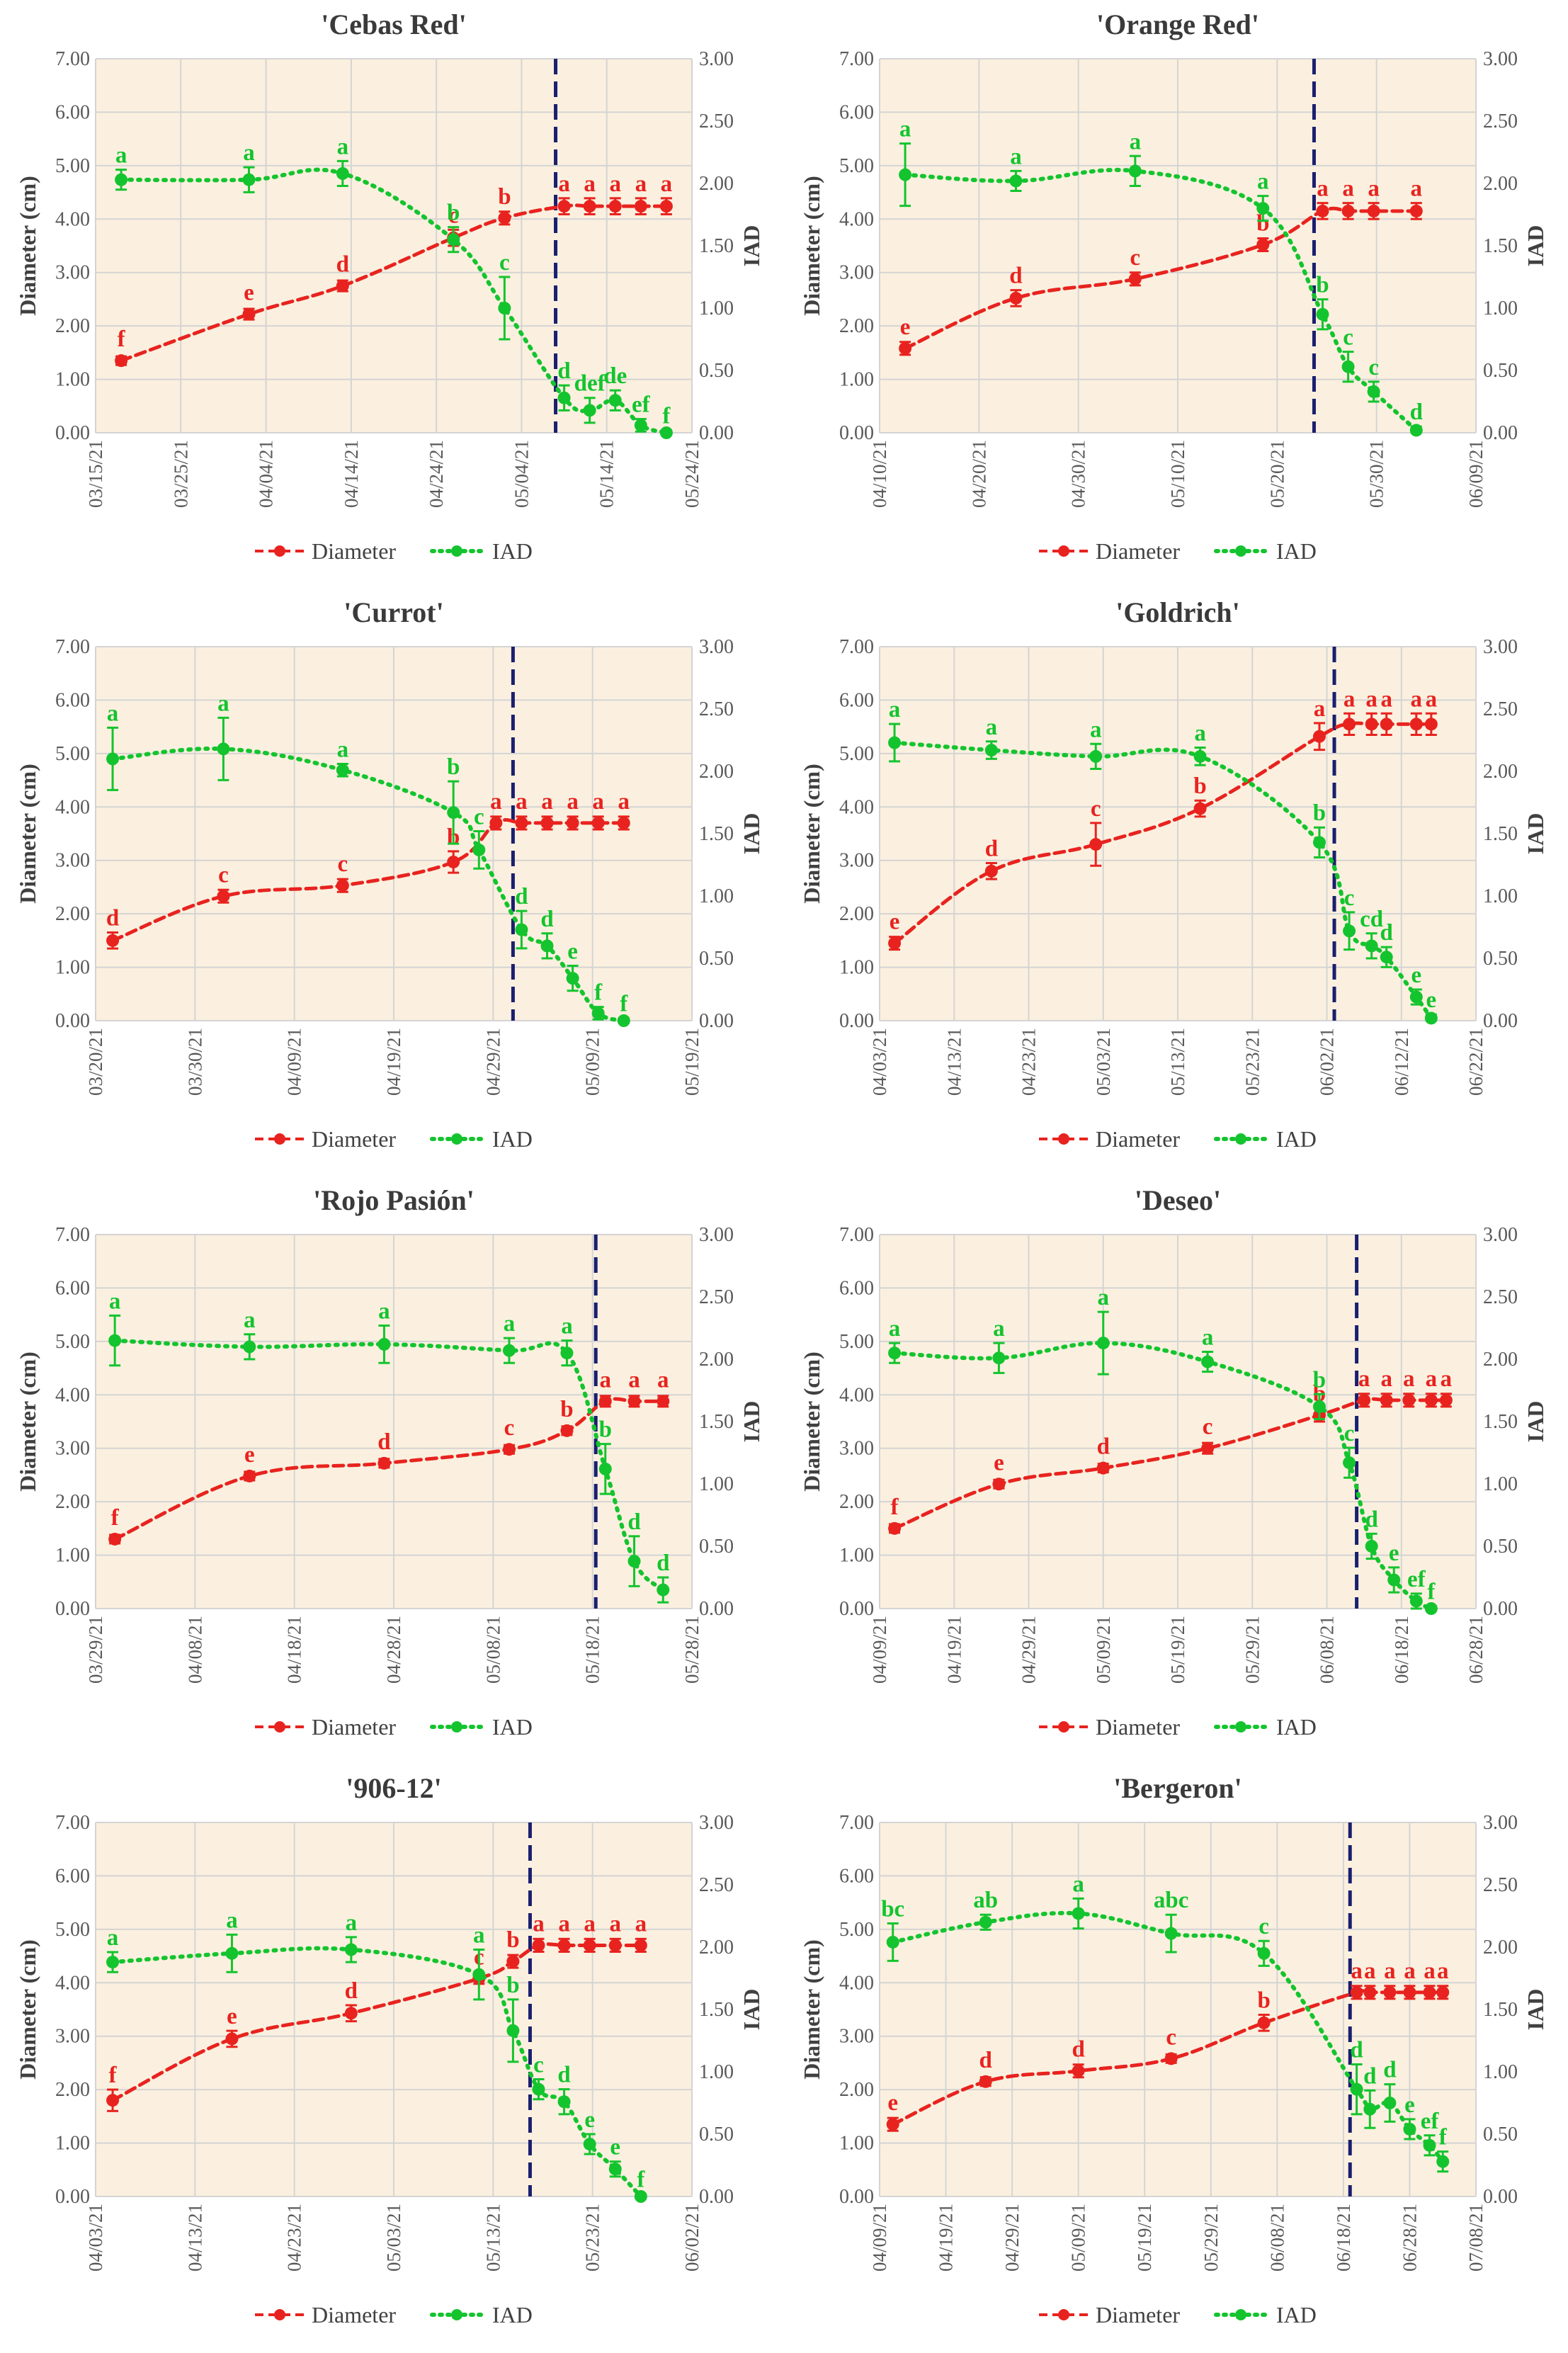 The height and width of the screenshot is (2353, 1568). I want to click on y2-tick-label: 2.00, so click(716, 1947).